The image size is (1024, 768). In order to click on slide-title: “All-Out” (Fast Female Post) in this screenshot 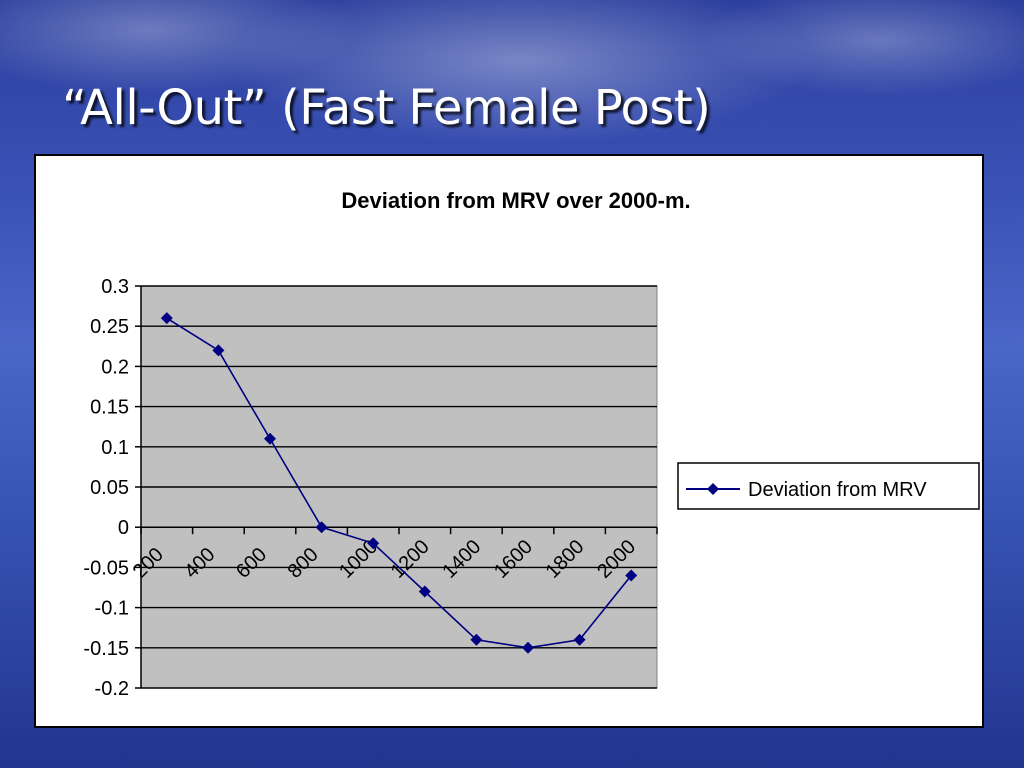, I will do `click(386, 108)`.